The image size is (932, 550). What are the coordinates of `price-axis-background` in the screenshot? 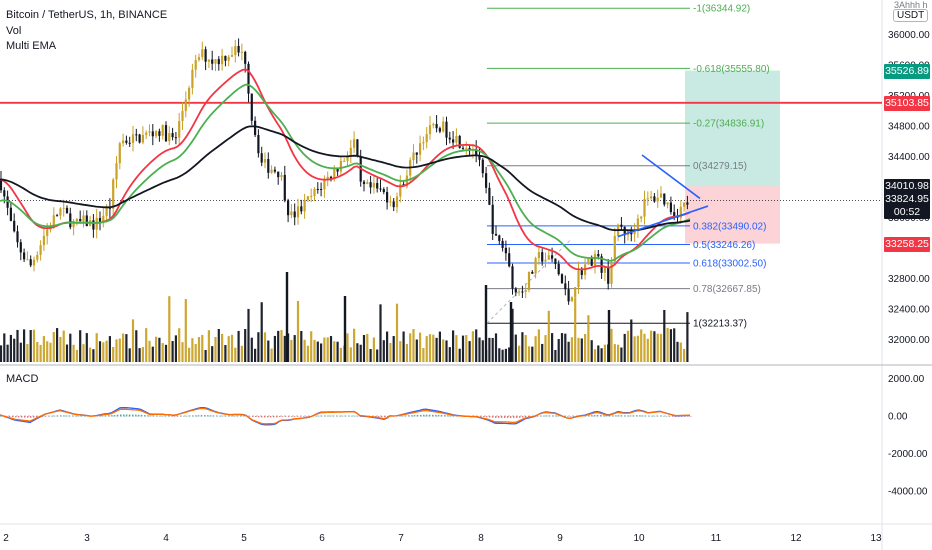 It's located at (907, 275).